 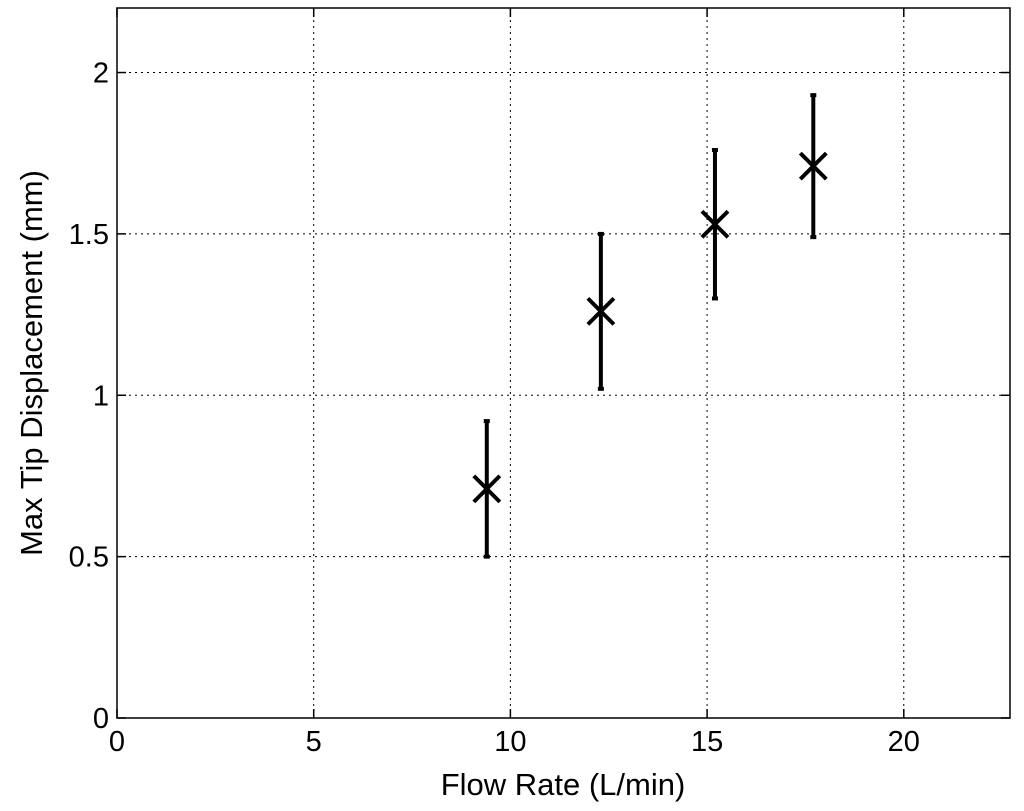 What do you see at coordinates (31, 363) in the screenshot?
I see `y-axis-label: Max Tip Displacement (mm)` at bounding box center [31, 363].